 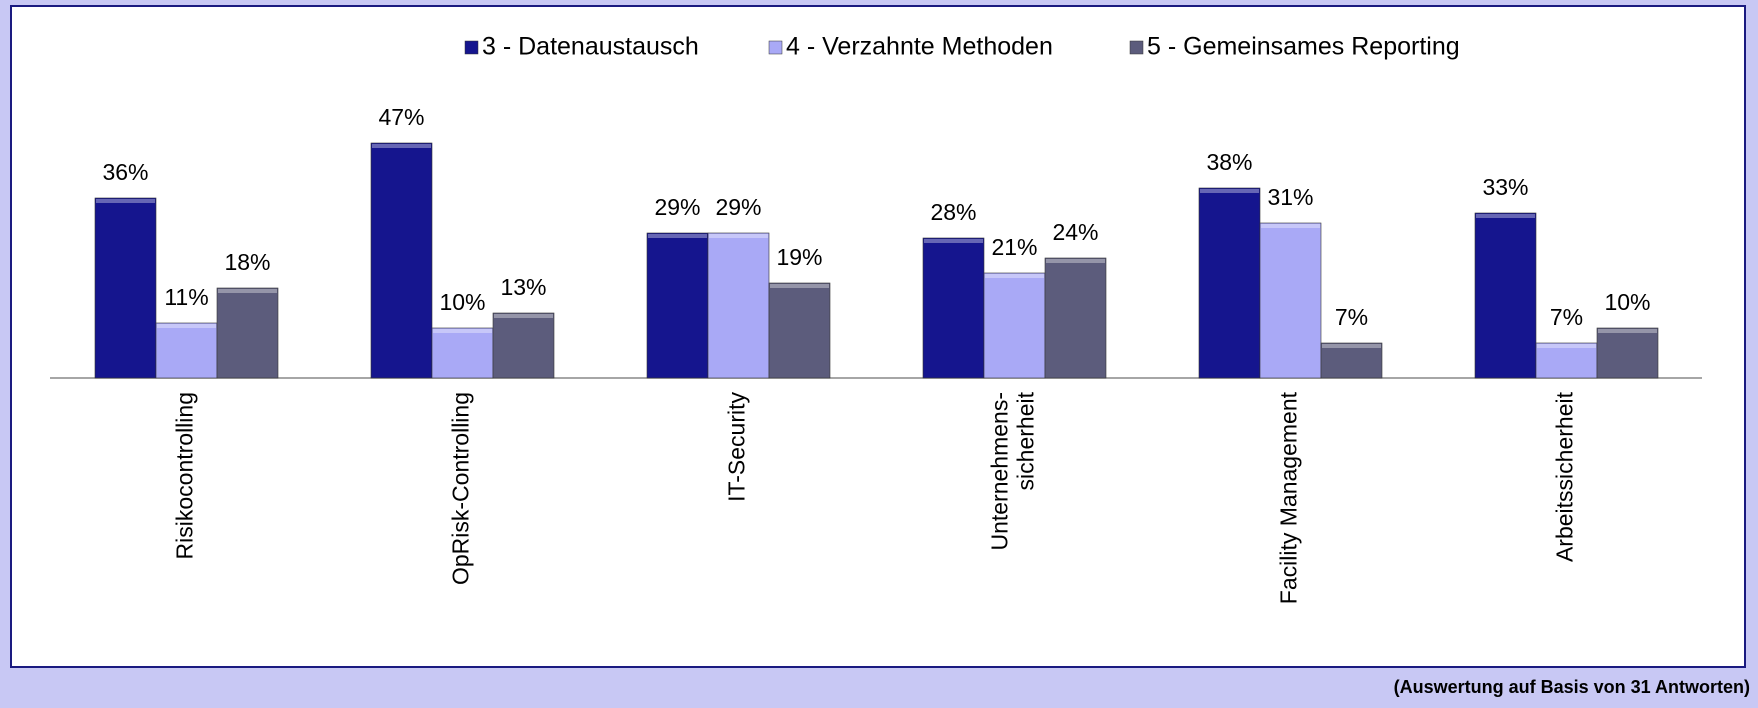 I want to click on data-label: 13%, so click(x=523, y=287).